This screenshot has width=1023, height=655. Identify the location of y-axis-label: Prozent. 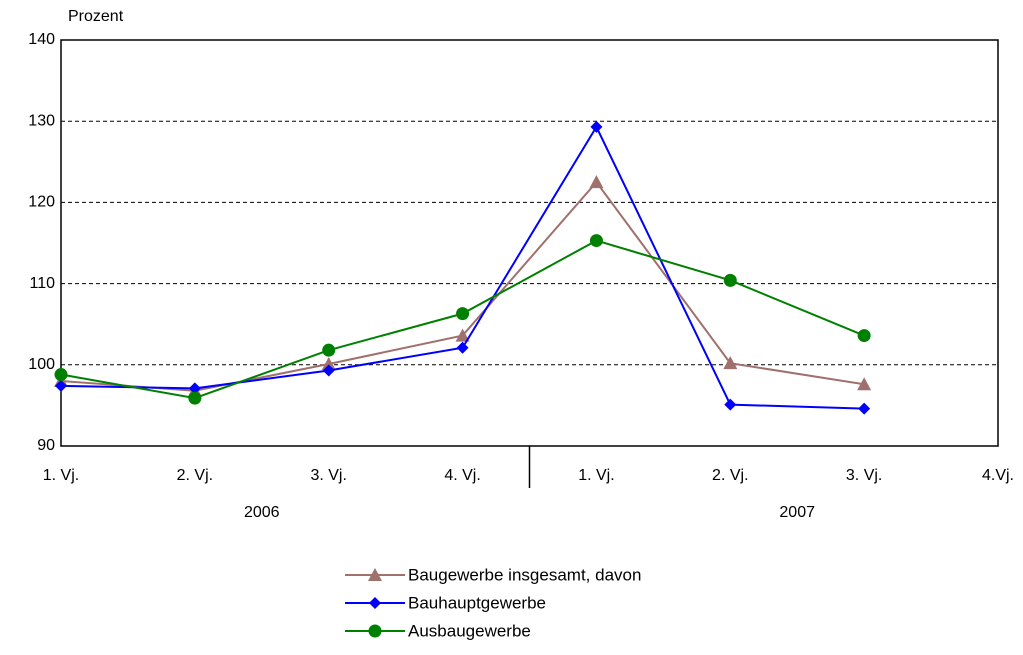
(96, 16).